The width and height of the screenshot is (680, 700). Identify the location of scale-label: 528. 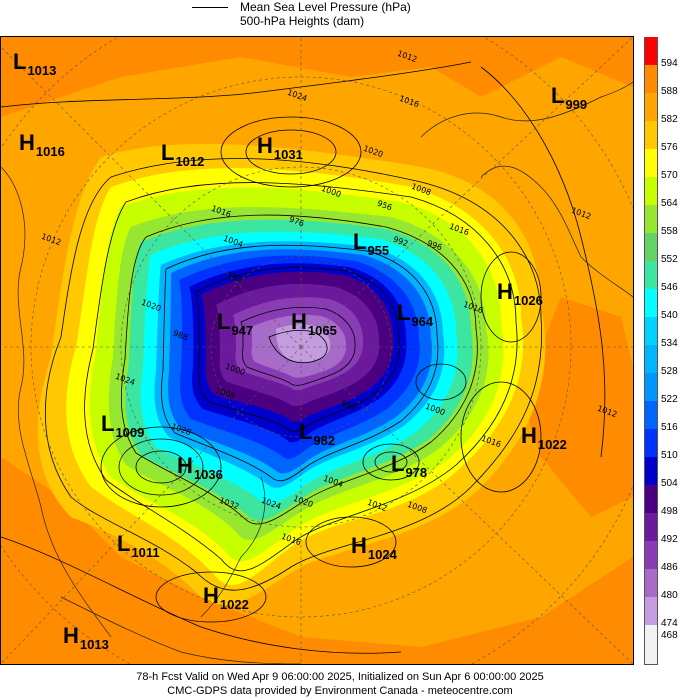
(669, 371).